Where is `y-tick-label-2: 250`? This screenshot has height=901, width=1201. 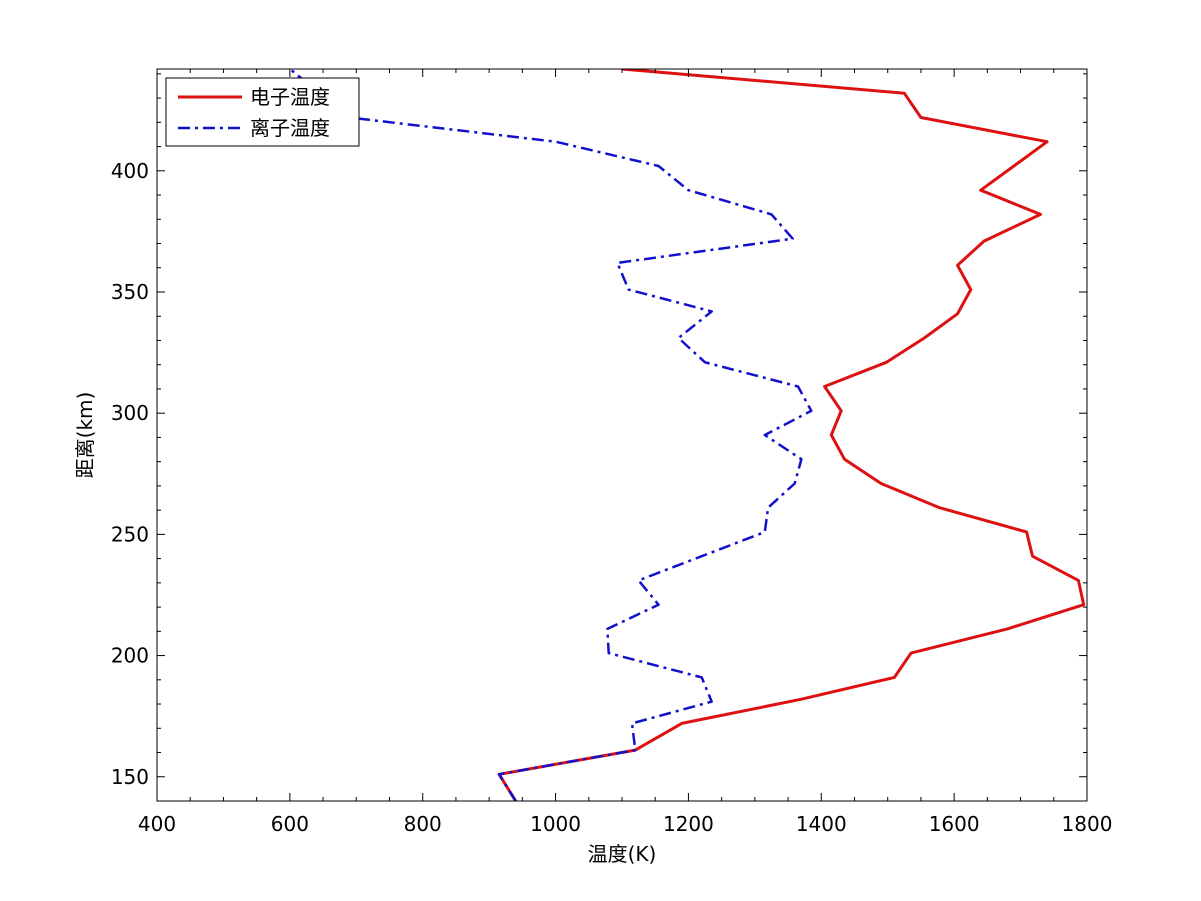 y-tick-label-2: 250 is located at coordinates (130, 534).